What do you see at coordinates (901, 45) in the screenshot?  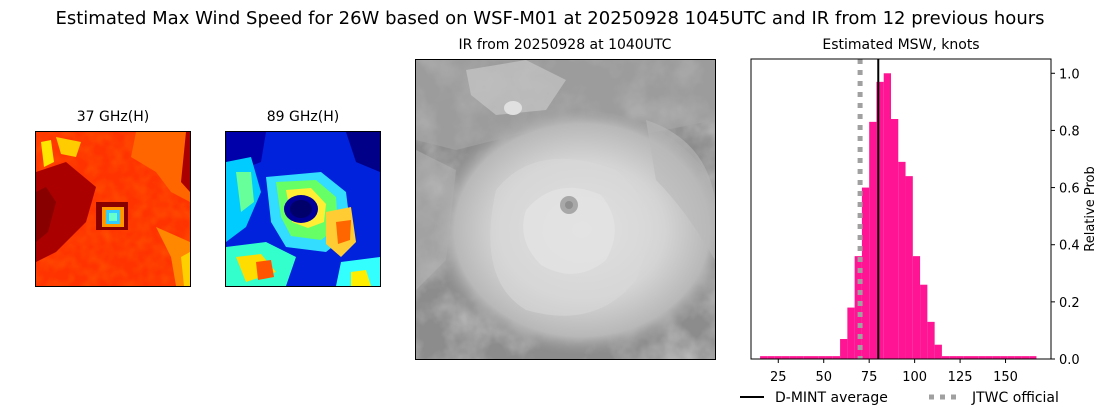 I see `chart-title: Estimated MSW, knots` at bounding box center [901, 45].